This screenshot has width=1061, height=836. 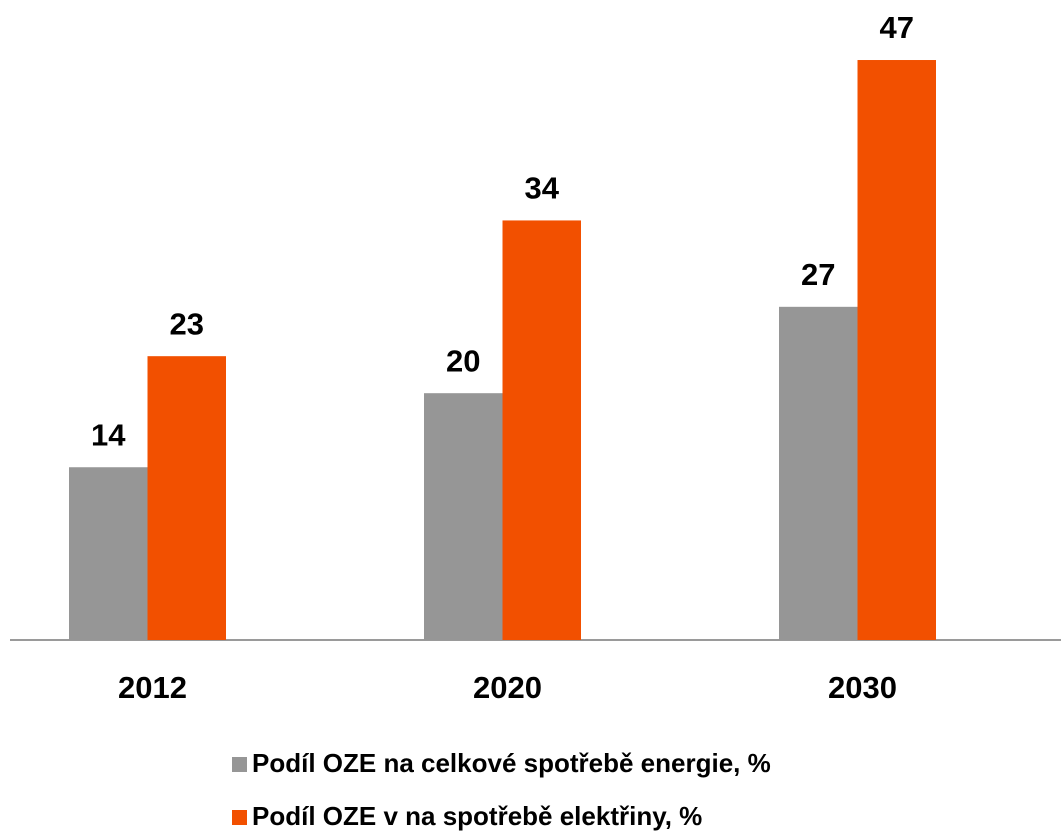 I want to click on x-tick-label: 2030, so click(x=862, y=687).